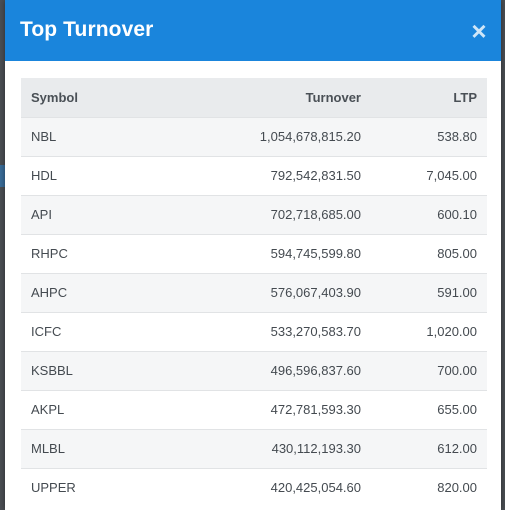 The height and width of the screenshot is (510, 505). What do you see at coordinates (316, 448) in the screenshot?
I see `cell-turnover: 430,112,193.30` at bounding box center [316, 448].